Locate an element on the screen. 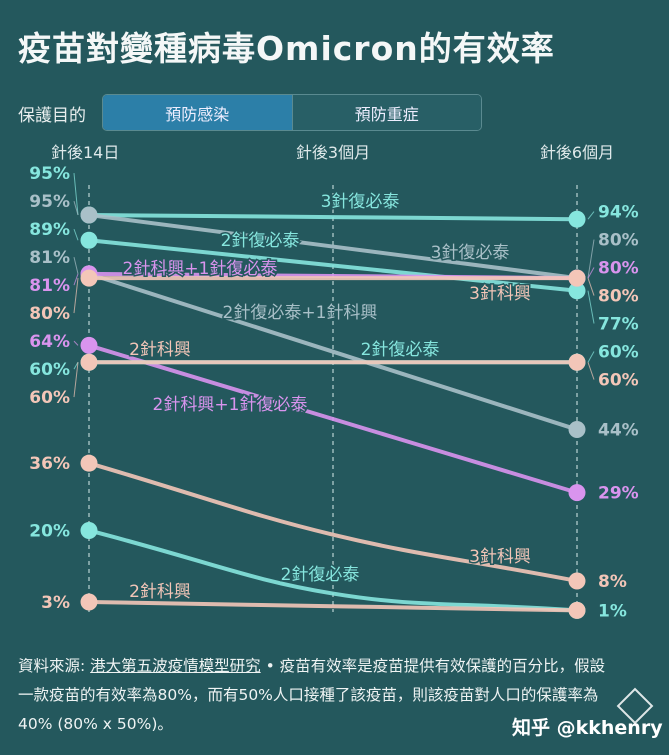 The height and width of the screenshot is (755, 669). page-title: 疫苗對變種病毒Omicron的有效率 is located at coordinates (286, 48).